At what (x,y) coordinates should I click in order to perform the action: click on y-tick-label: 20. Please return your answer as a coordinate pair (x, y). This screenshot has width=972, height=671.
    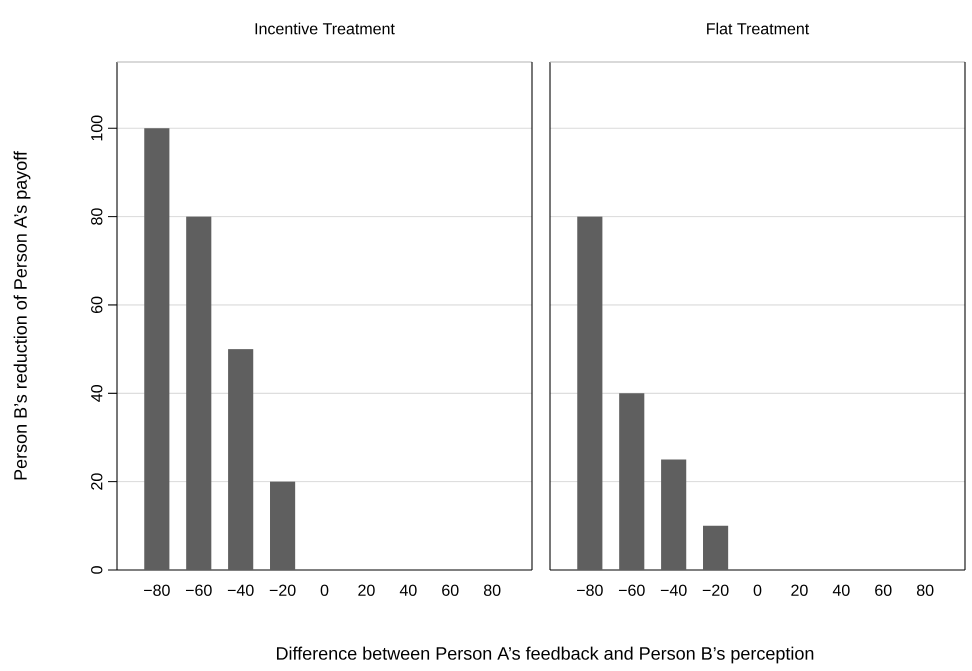
    Looking at the image, I should click on (96, 481).